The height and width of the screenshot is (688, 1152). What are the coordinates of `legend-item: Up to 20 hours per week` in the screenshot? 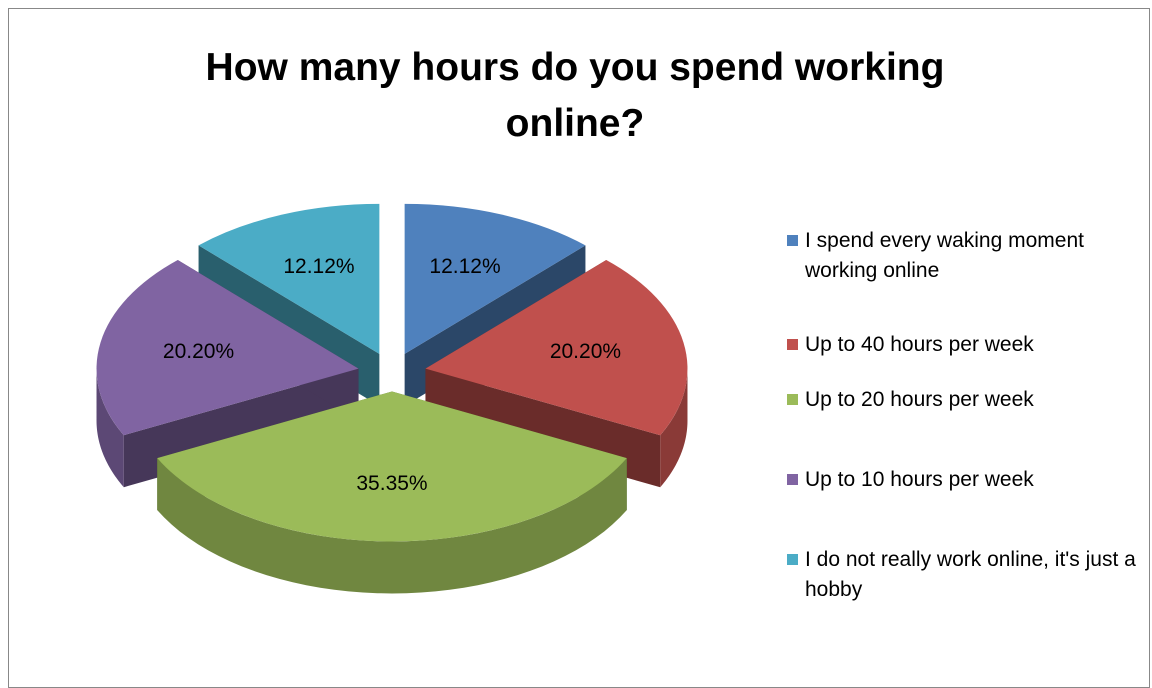 It's located at (969, 400).